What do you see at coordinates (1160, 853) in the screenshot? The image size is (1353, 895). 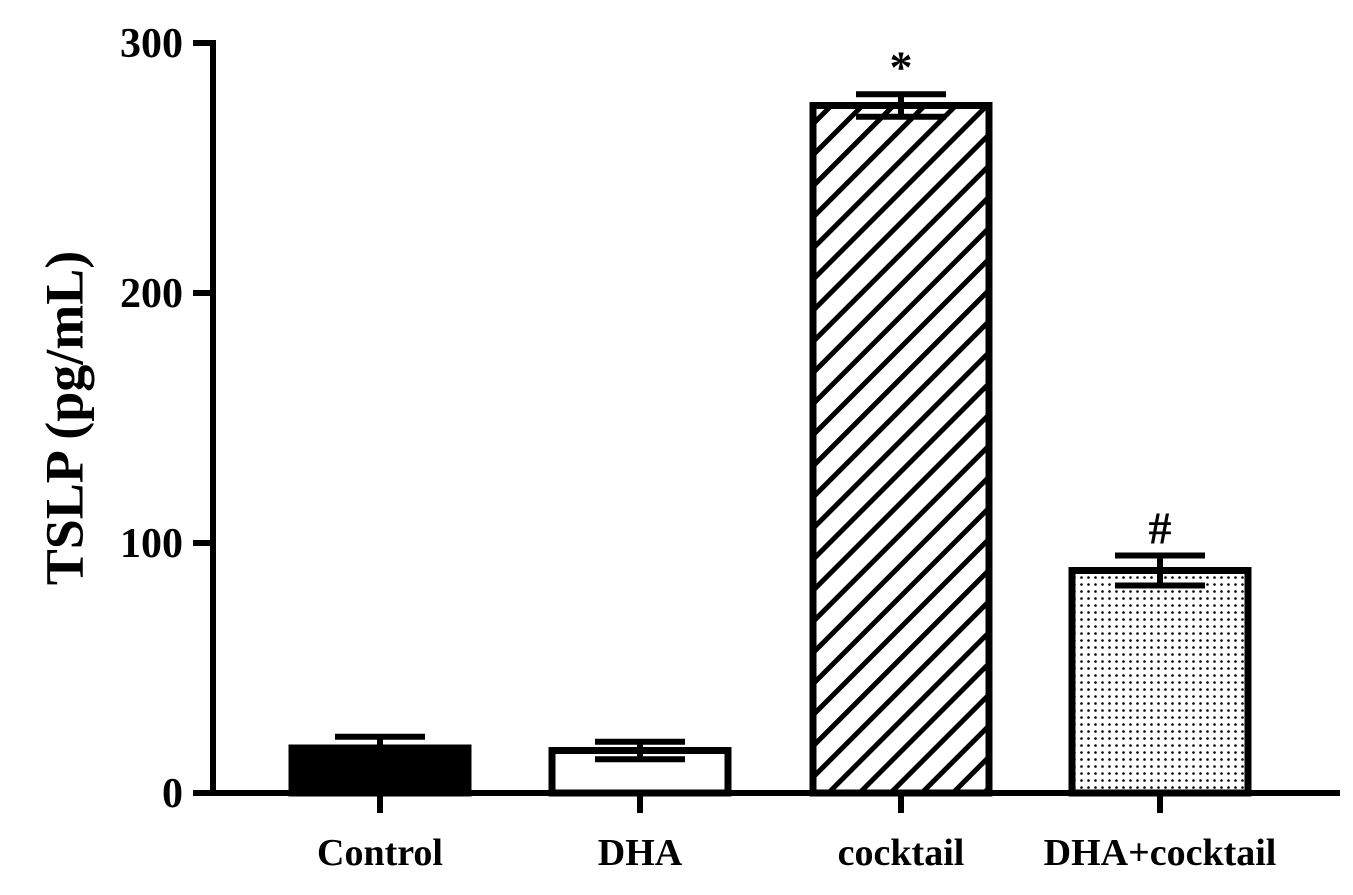 I see `x-tick-label: DHA+cocktail` at bounding box center [1160, 853].